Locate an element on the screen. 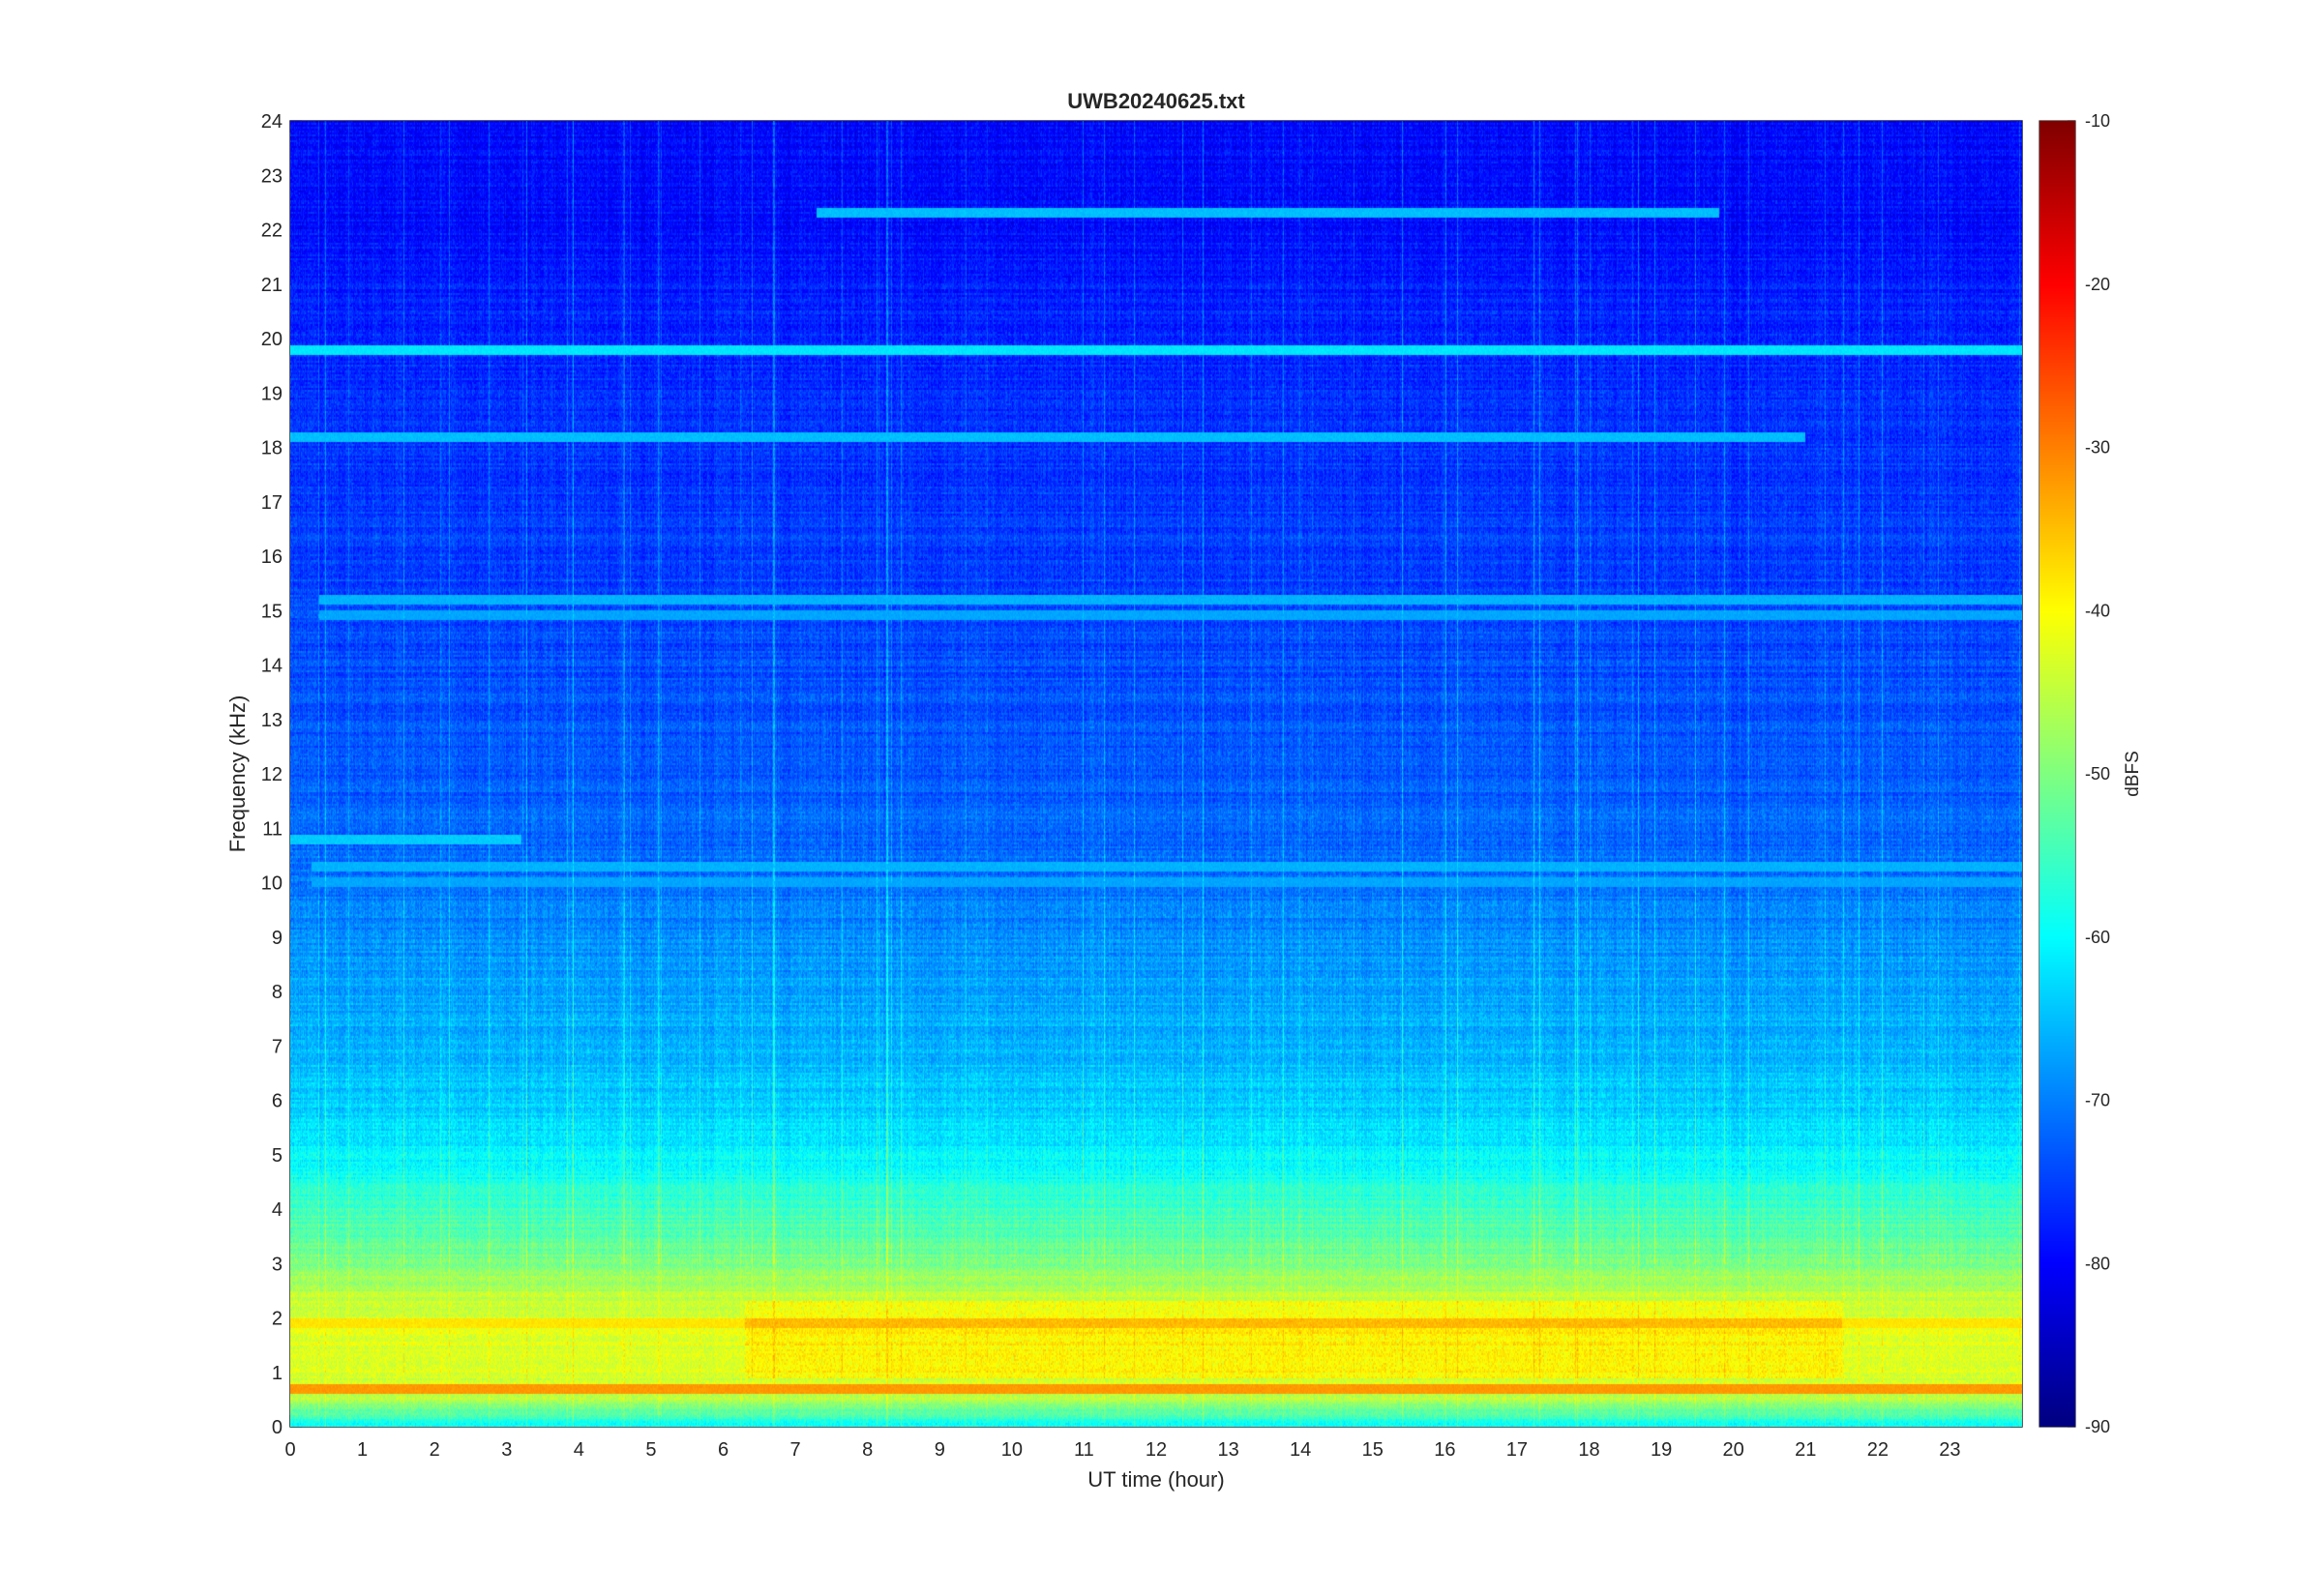 The width and height of the screenshot is (2322, 1596). y-tick-label: 1 is located at coordinates (277, 1373).